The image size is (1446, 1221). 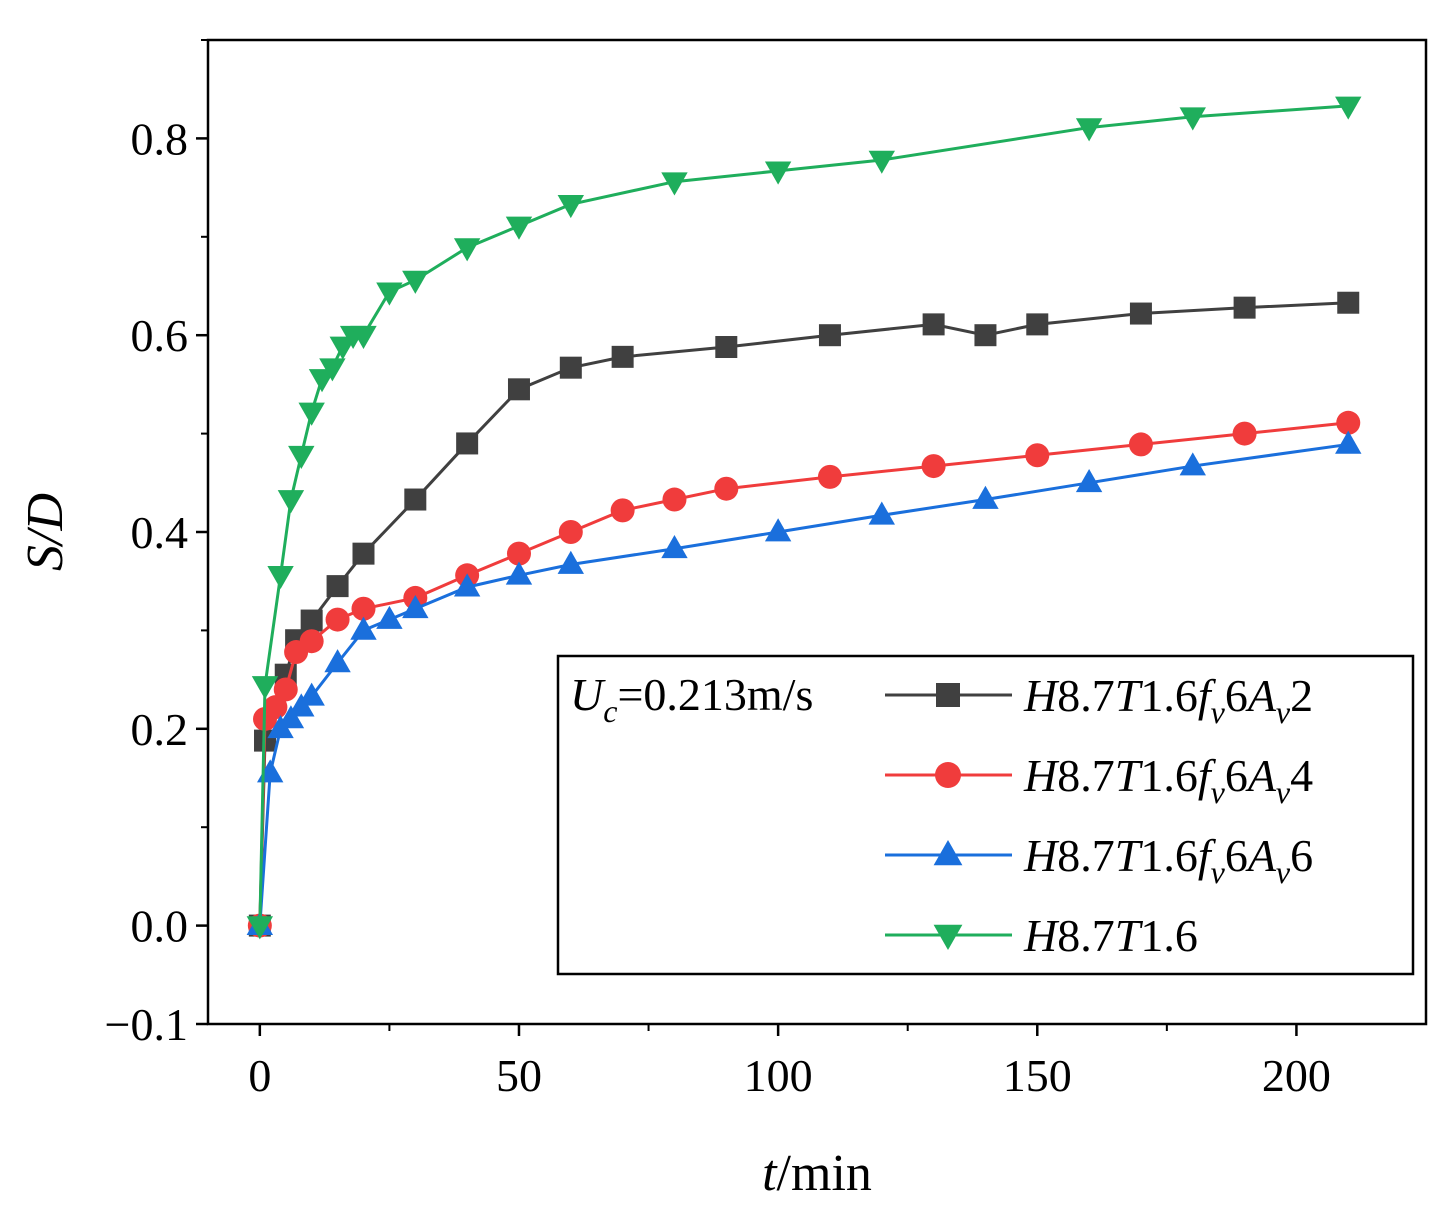 What do you see at coordinates (1037, 1075) in the screenshot?
I see `x-tick-label: 150` at bounding box center [1037, 1075].